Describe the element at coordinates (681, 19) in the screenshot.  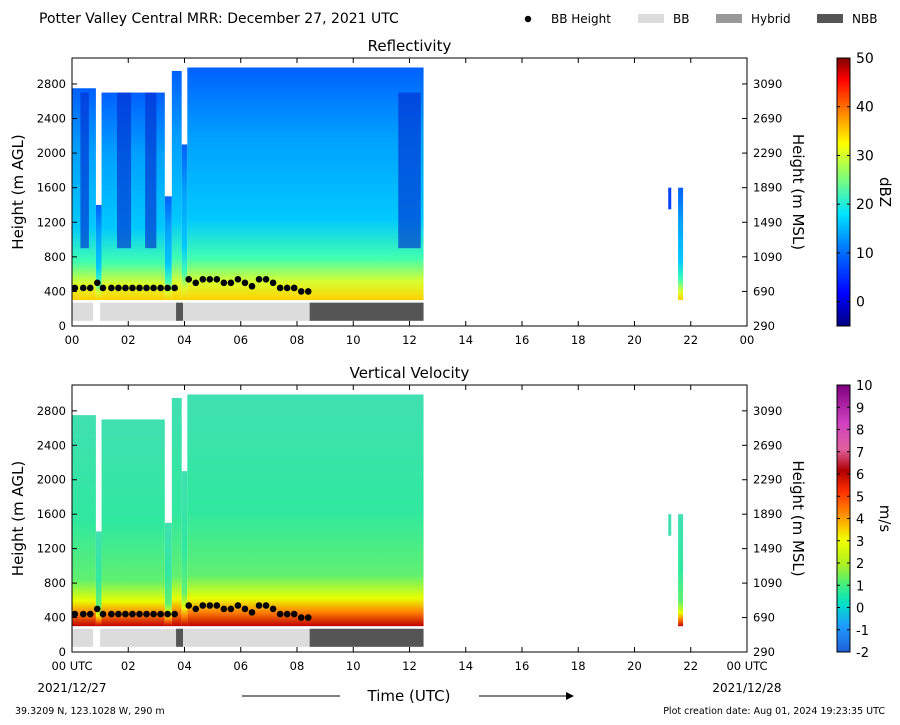
I see `legend-label: BB` at that location.